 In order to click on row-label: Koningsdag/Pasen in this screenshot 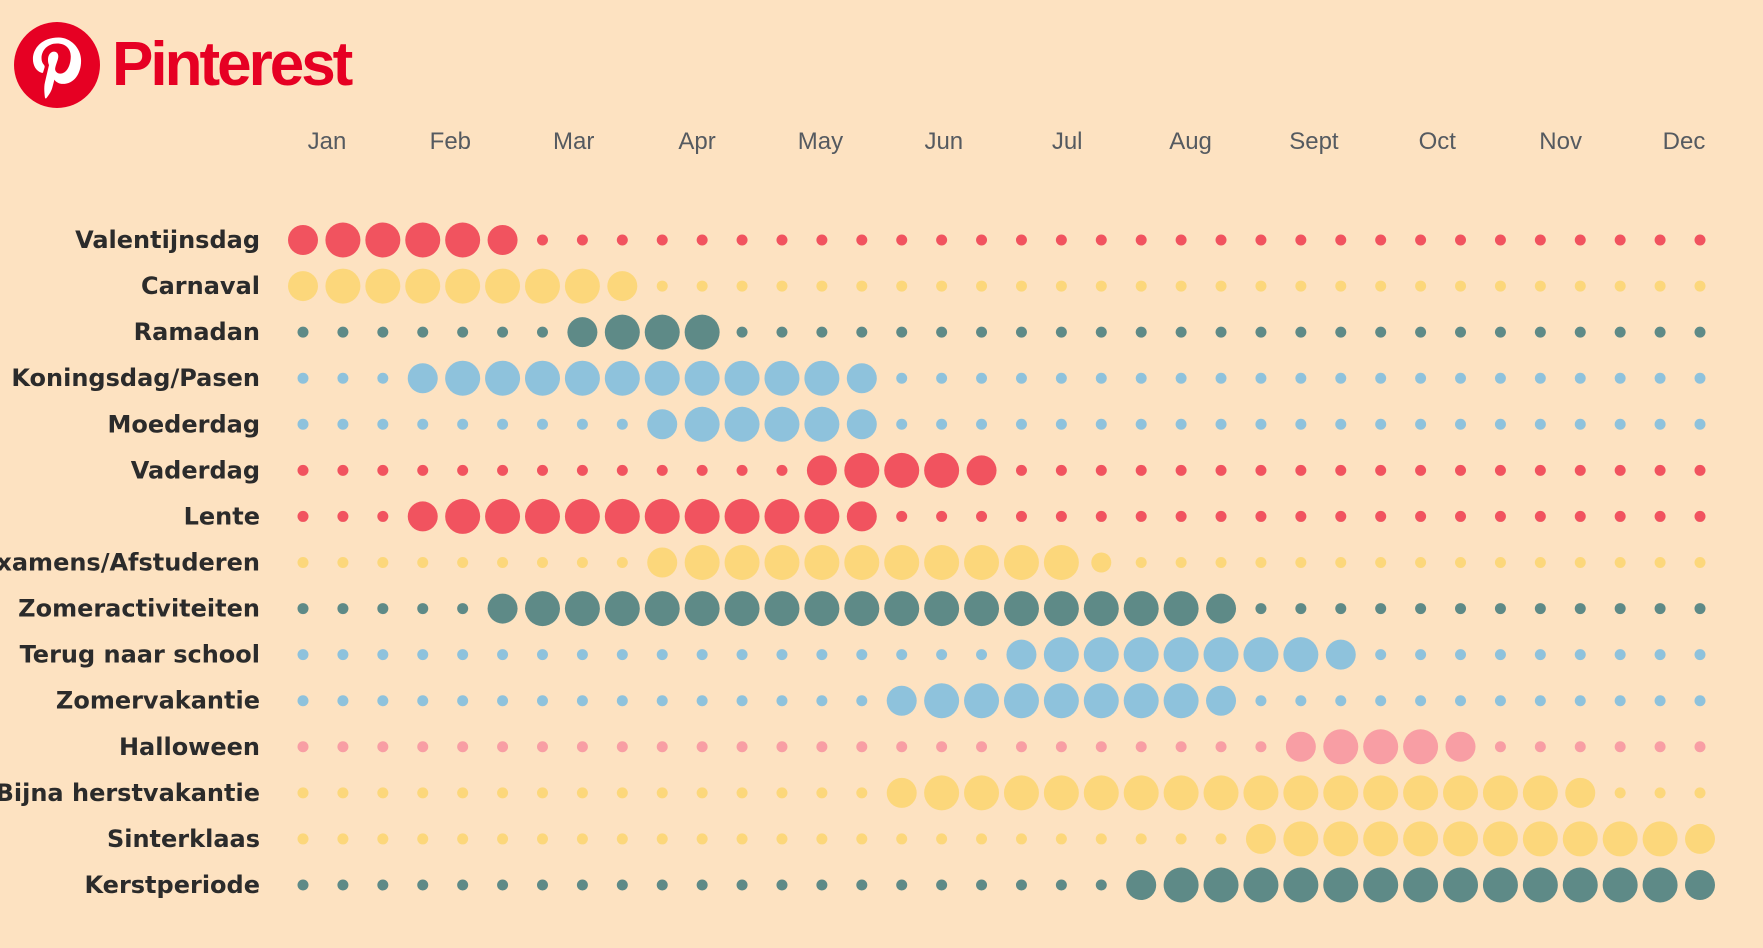, I will do `click(135, 378)`.